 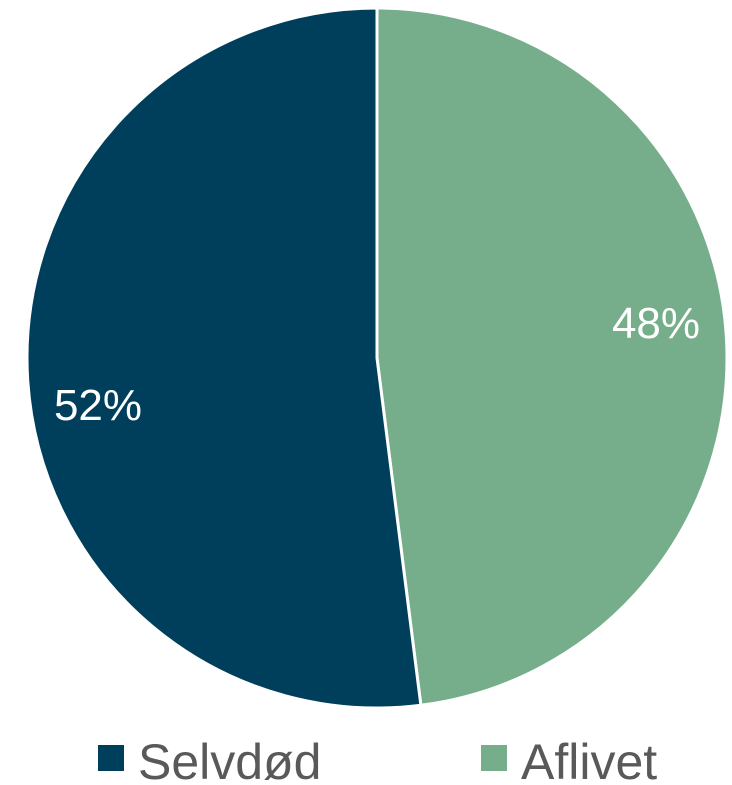 I want to click on slice-label-aflivet: 48%, so click(x=656, y=323).